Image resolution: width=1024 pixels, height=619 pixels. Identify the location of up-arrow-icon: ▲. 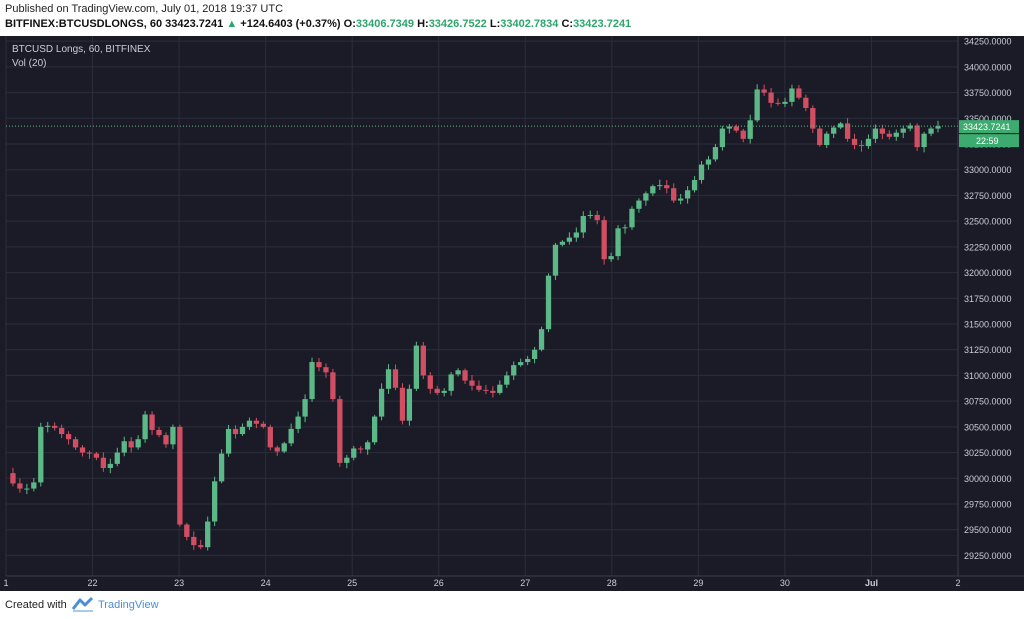
(232, 24).